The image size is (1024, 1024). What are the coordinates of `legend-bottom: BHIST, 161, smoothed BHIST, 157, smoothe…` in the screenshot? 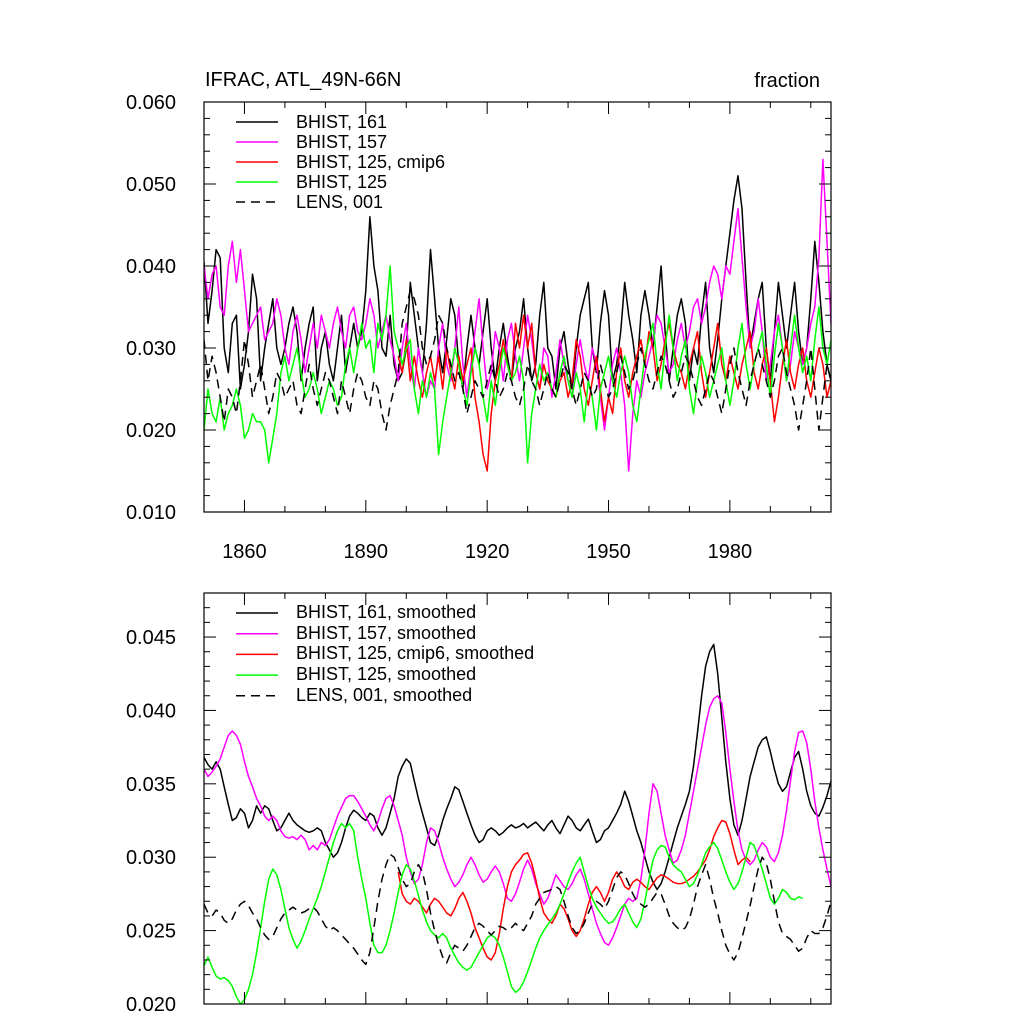 It's located at (415, 653).